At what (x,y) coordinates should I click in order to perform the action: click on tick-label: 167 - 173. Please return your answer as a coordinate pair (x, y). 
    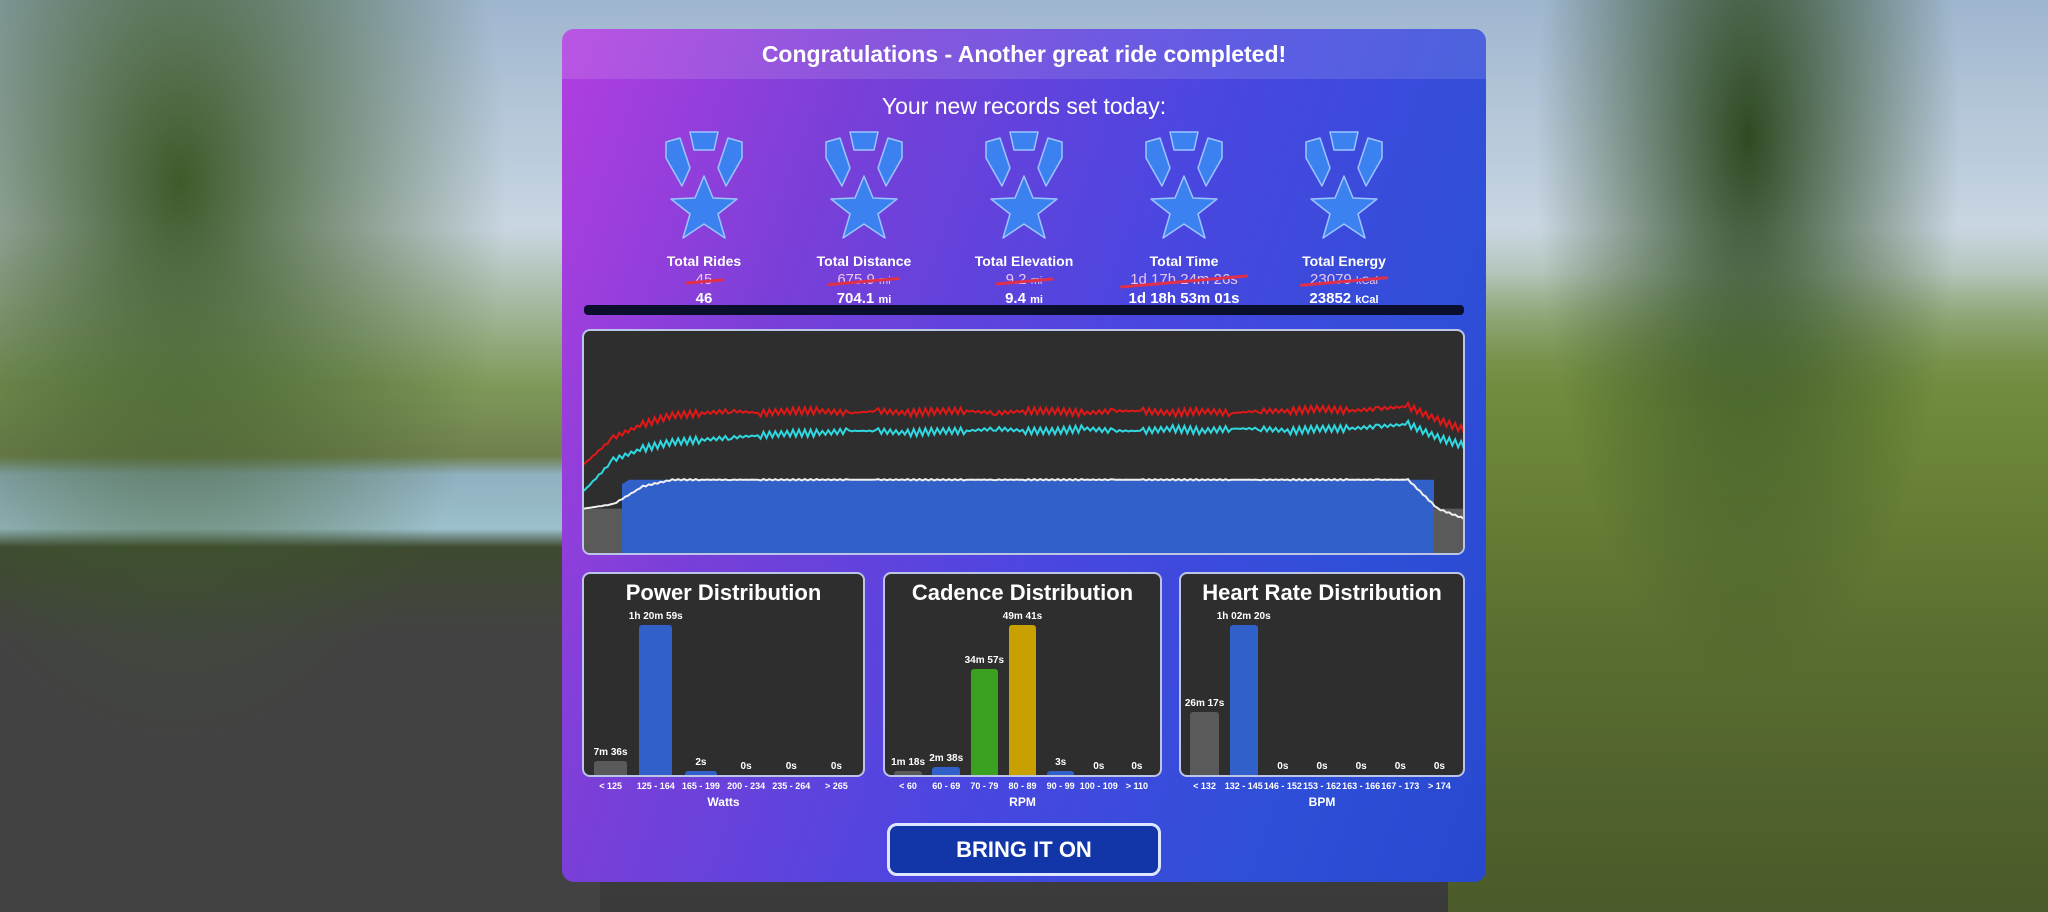
    Looking at the image, I should click on (1400, 786).